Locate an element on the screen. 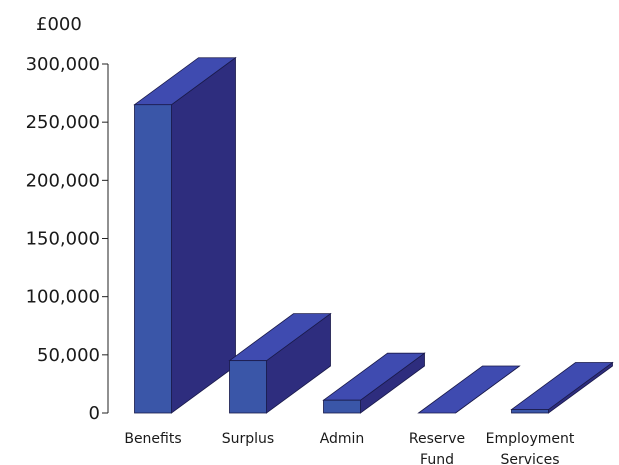 The image size is (619, 465). y-tick-label: 50,000 is located at coordinates (68, 355).